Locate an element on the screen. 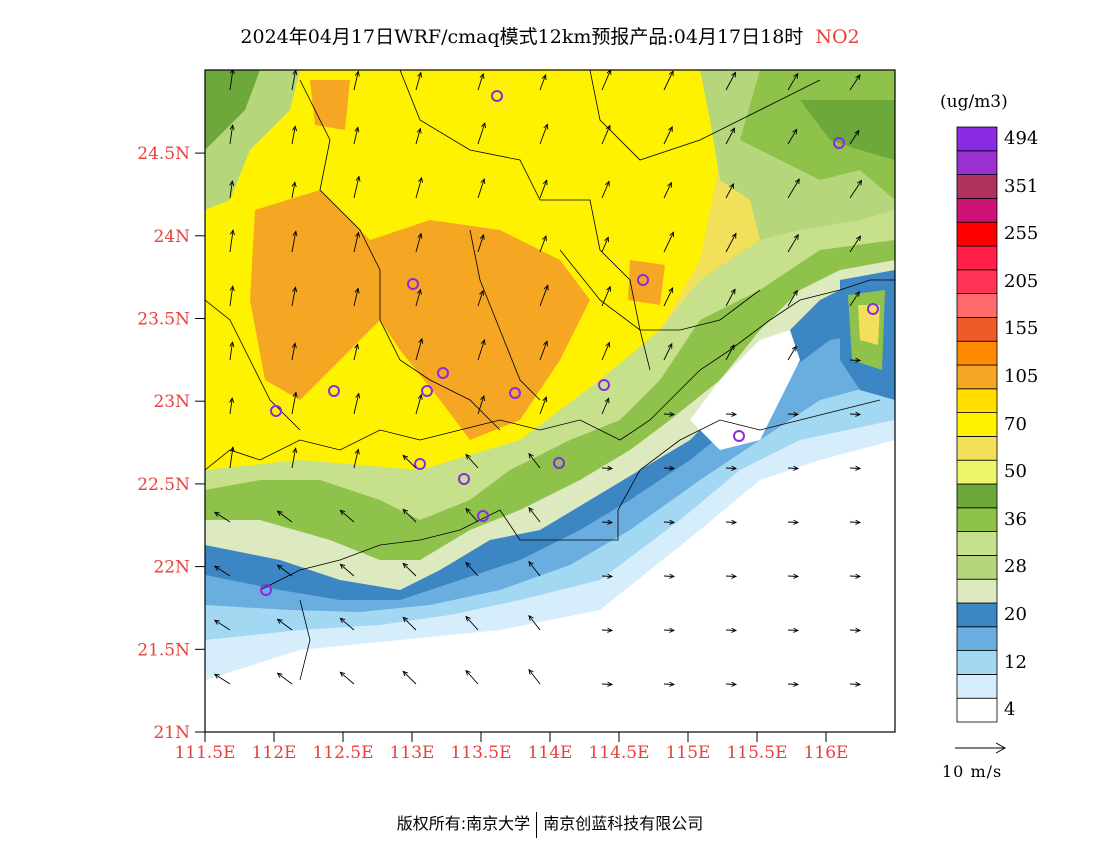 The image size is (1100, 850). colorbar-label: 351 is located at coordinates (1021, 186).